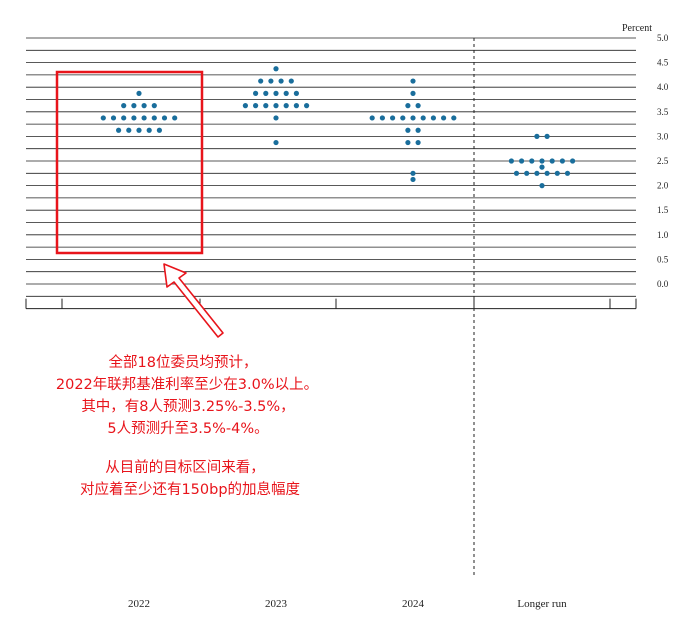 The width and height of the screenshot is (689, 633). What do you see at coordinates (185, 467) in the screenshot?
I see `annotation-line: 从目前的目标区间来看，` at bounding box center [185, 467].